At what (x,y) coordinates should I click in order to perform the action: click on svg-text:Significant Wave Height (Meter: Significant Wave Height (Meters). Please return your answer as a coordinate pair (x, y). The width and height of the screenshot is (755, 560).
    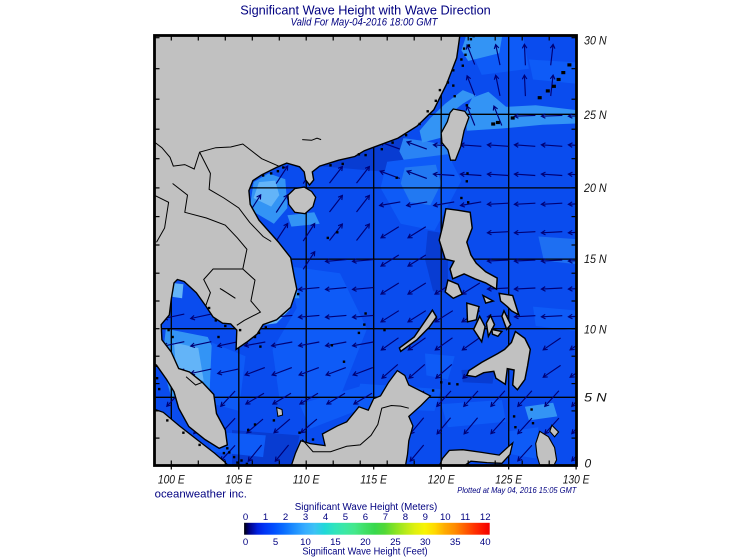
    Looking at the image, I should click on (366, 507).